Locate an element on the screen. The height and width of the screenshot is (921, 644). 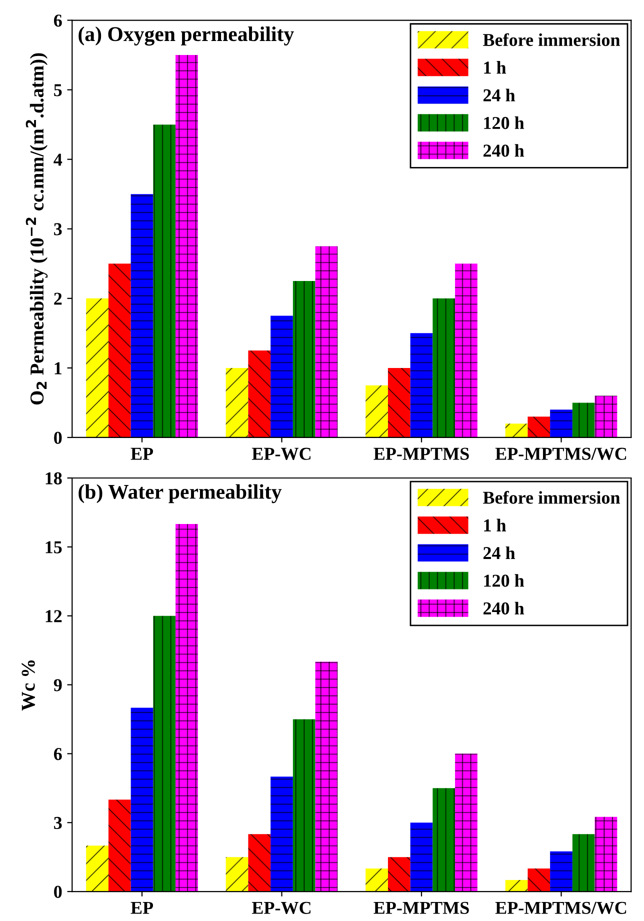
chart-title: (b) Water permeability is located at coordinates (180, 494).